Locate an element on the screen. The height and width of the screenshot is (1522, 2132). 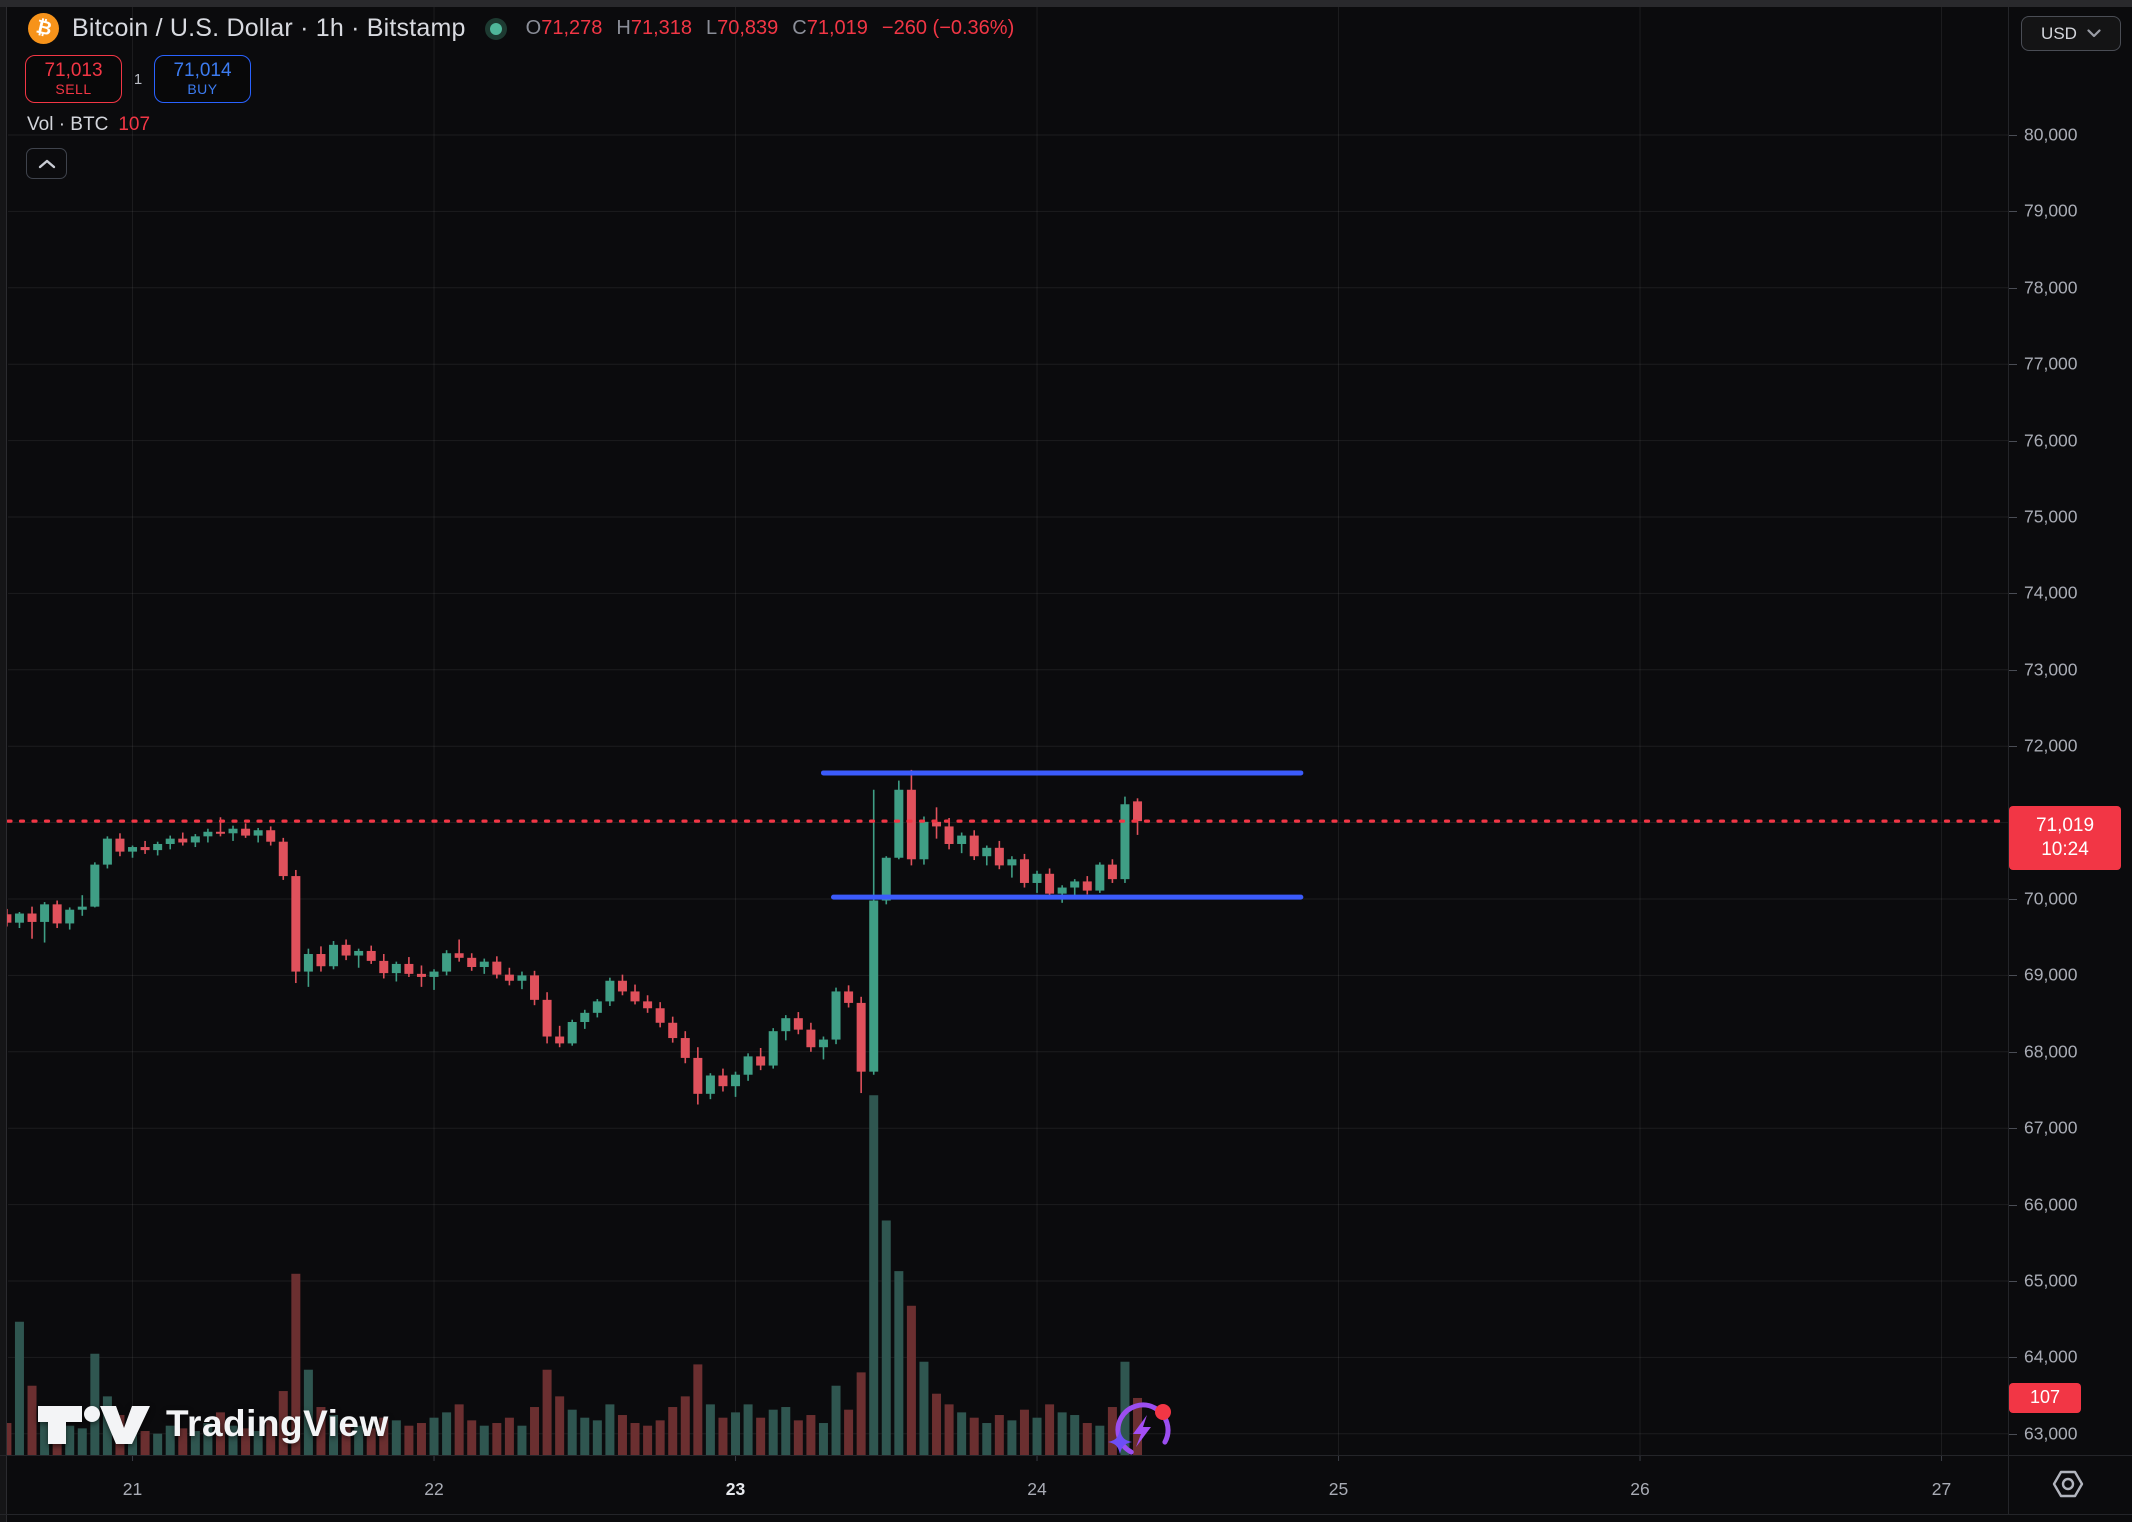
time-axis: 21 22 23 24 25 26 27 is located at coordinates (1004, 1485).